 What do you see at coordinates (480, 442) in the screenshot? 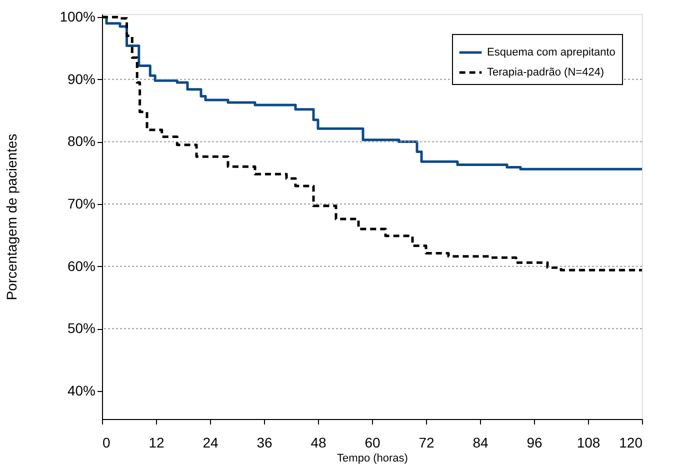
I see `x-tick-label: 84` at bounding box center [480, 442].